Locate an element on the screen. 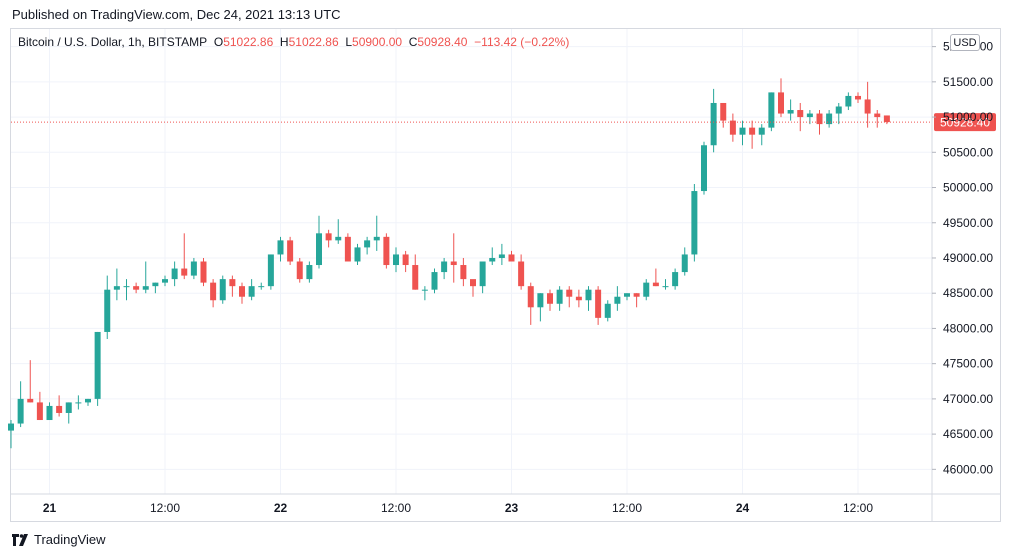  currency-button: USD is located at coordinates (965, 42).